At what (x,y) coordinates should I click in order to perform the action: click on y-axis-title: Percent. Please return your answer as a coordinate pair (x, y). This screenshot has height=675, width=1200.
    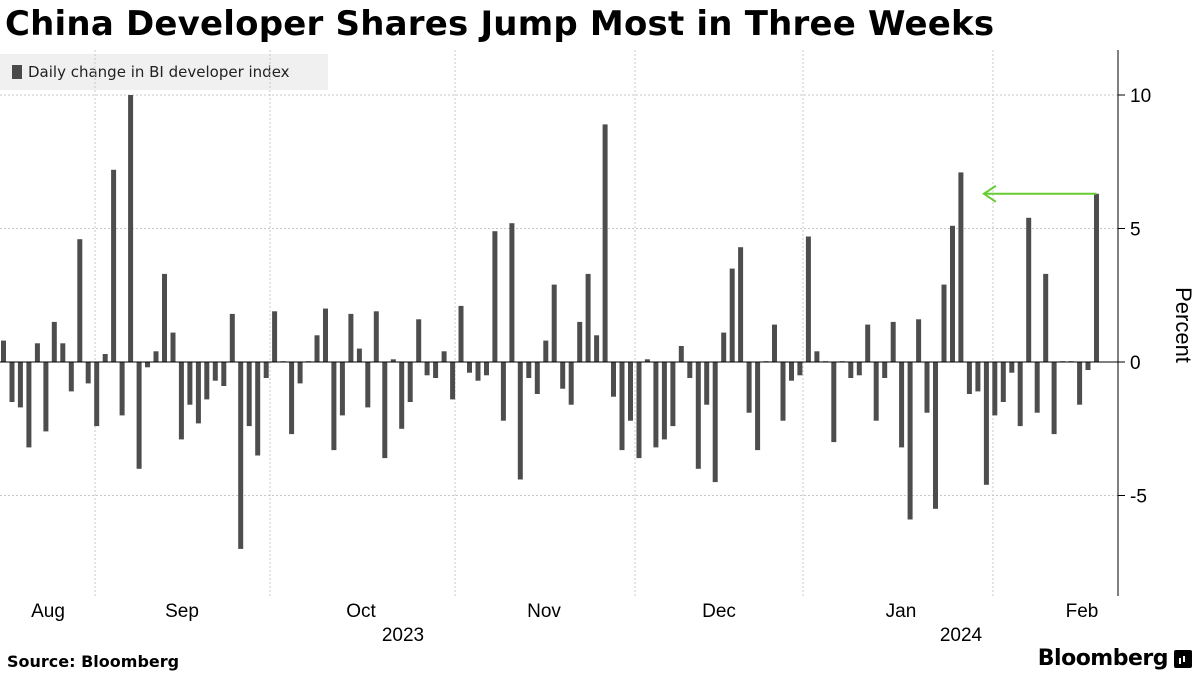
    Looking at the image, I should click on (1183, 325).